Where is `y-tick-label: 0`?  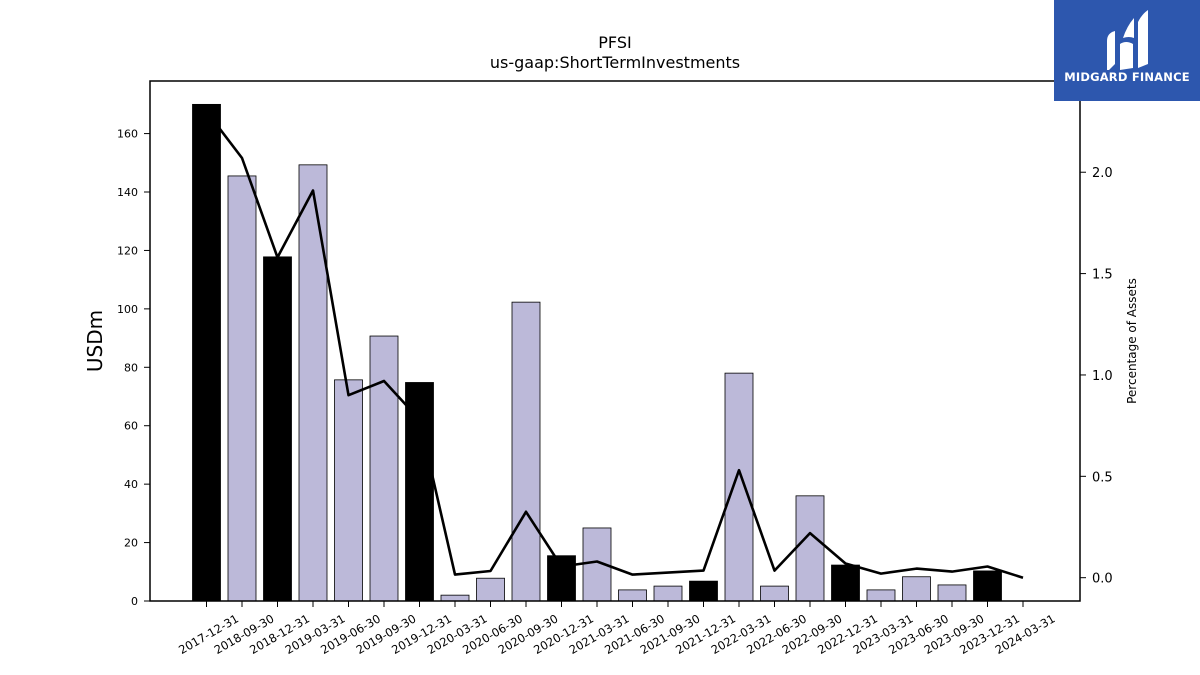 y-tick-label: 0 is located at coordinates (134, 601).